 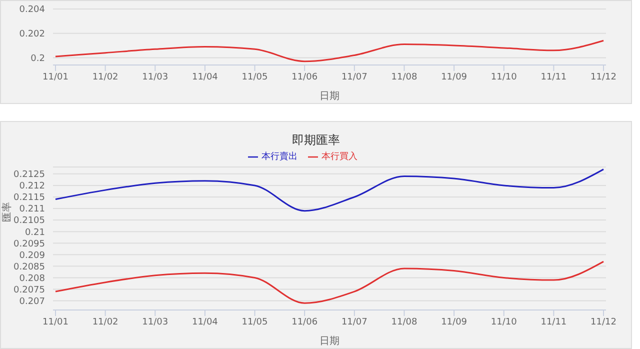 I want to click on y-tick-label: 0.2, so click(x=37, y=59).